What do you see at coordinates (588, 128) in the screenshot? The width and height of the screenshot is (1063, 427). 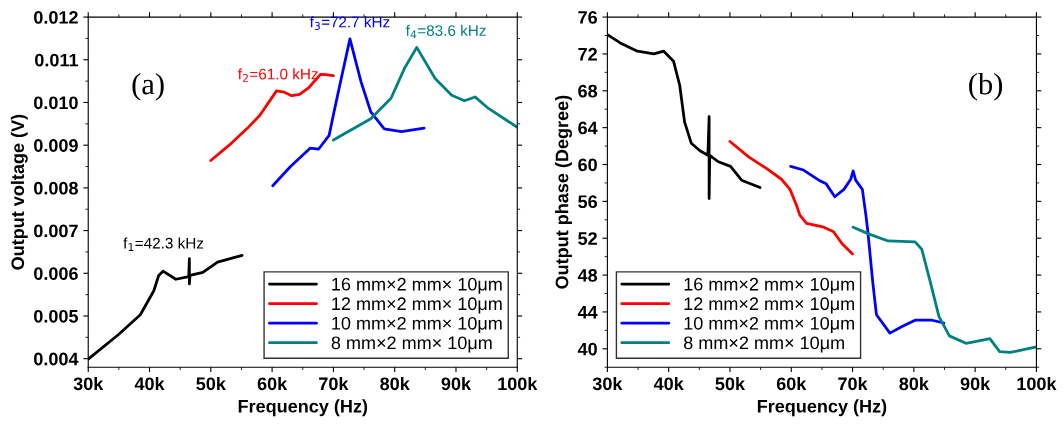 I see `y-tick-label: 64` at bounding box center [588, 128].